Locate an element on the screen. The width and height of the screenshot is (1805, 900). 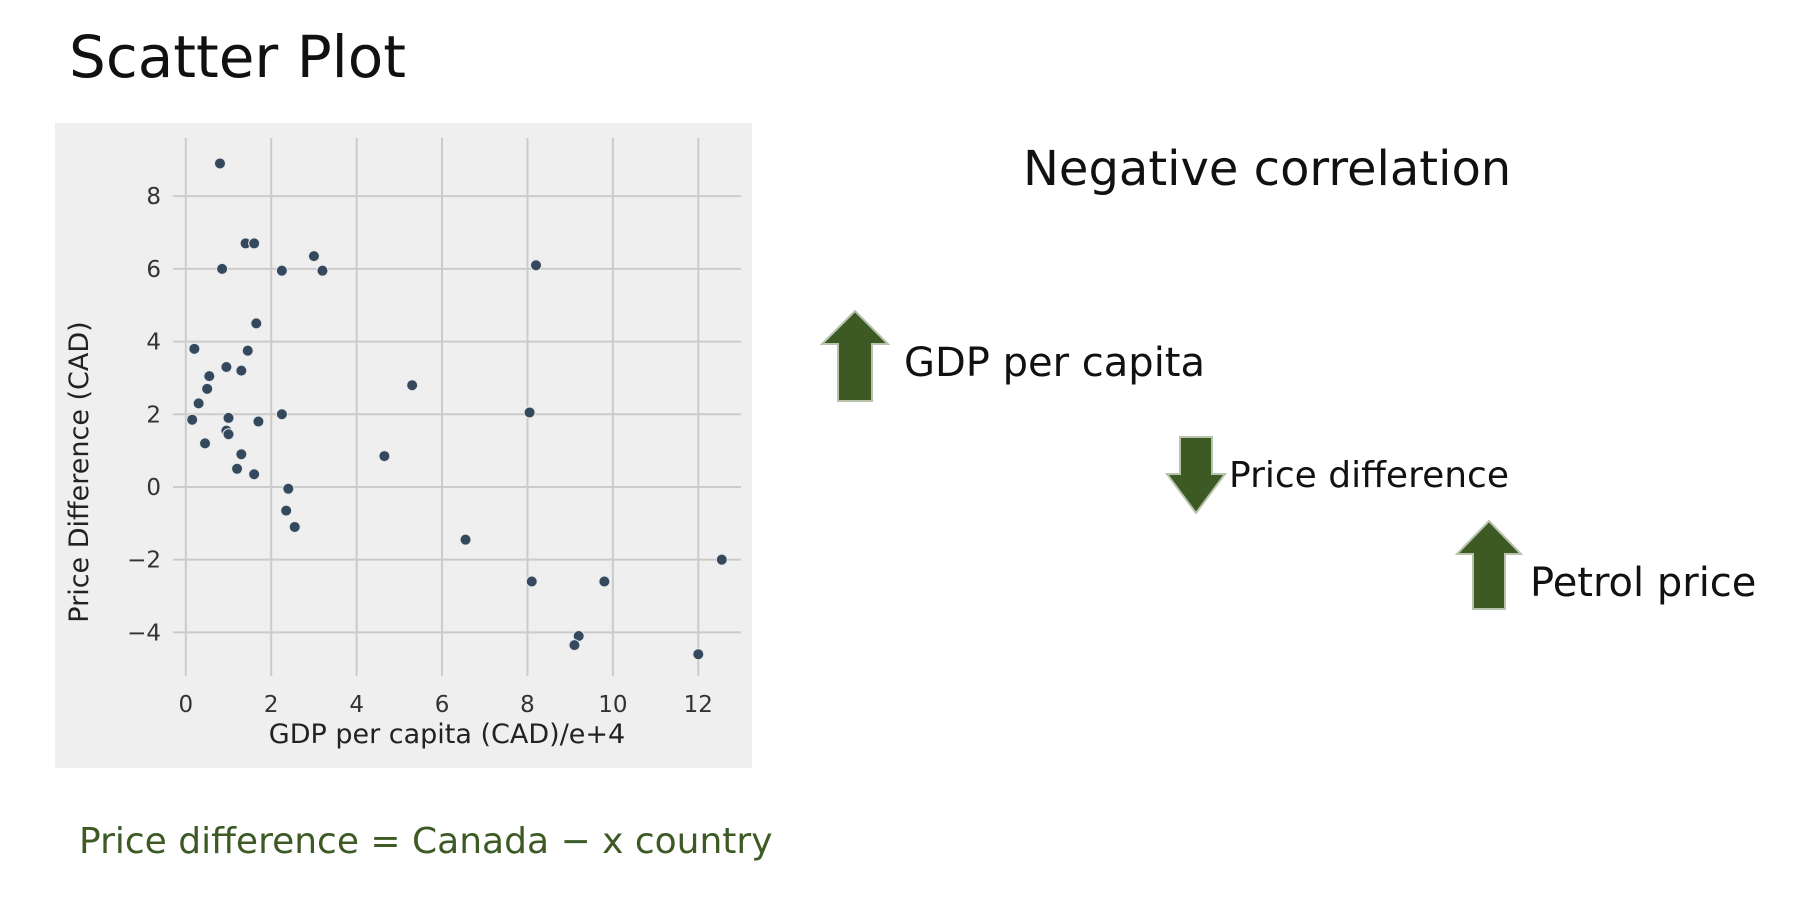
x-tick-label: 4 is located at coordinates (356, 705).